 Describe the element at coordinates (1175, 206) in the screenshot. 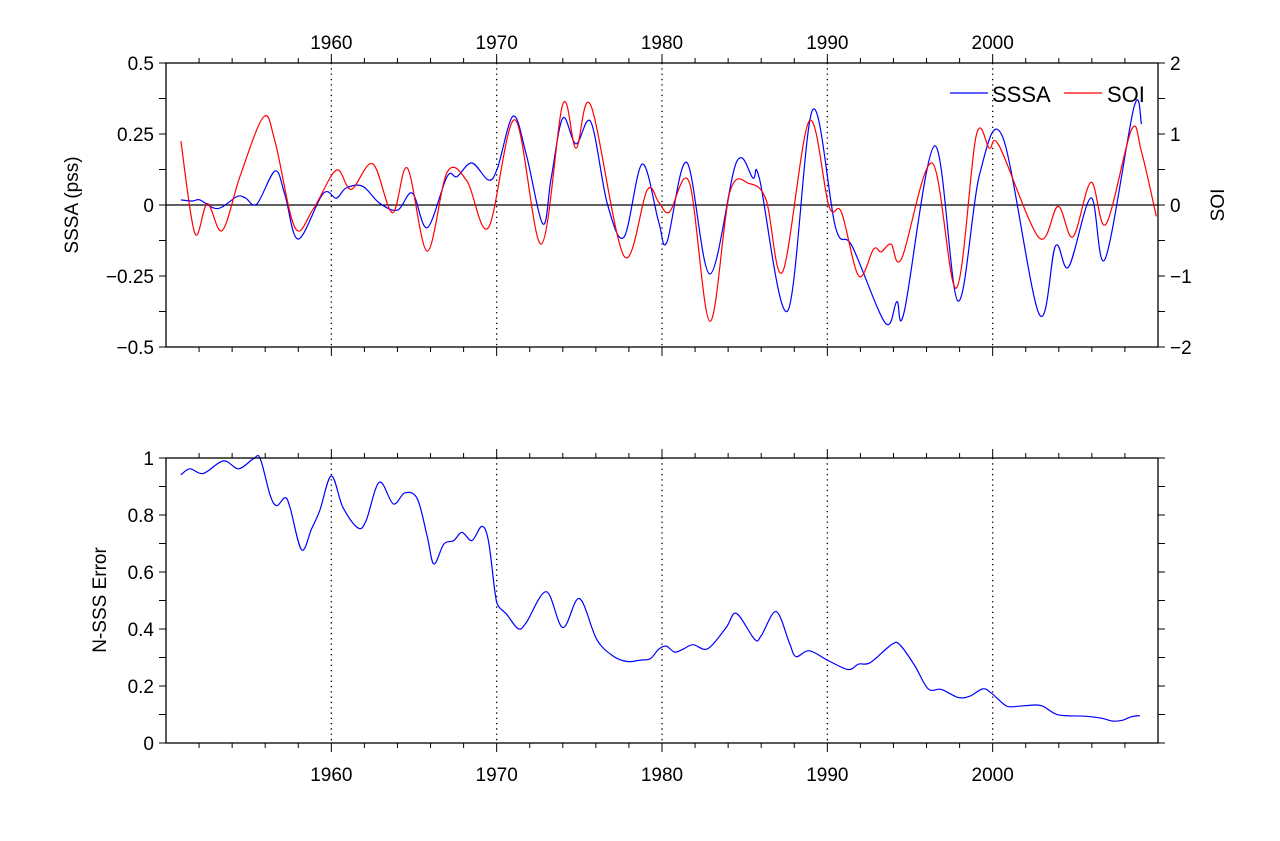

I see `y2-tick-label: 0` at that location.